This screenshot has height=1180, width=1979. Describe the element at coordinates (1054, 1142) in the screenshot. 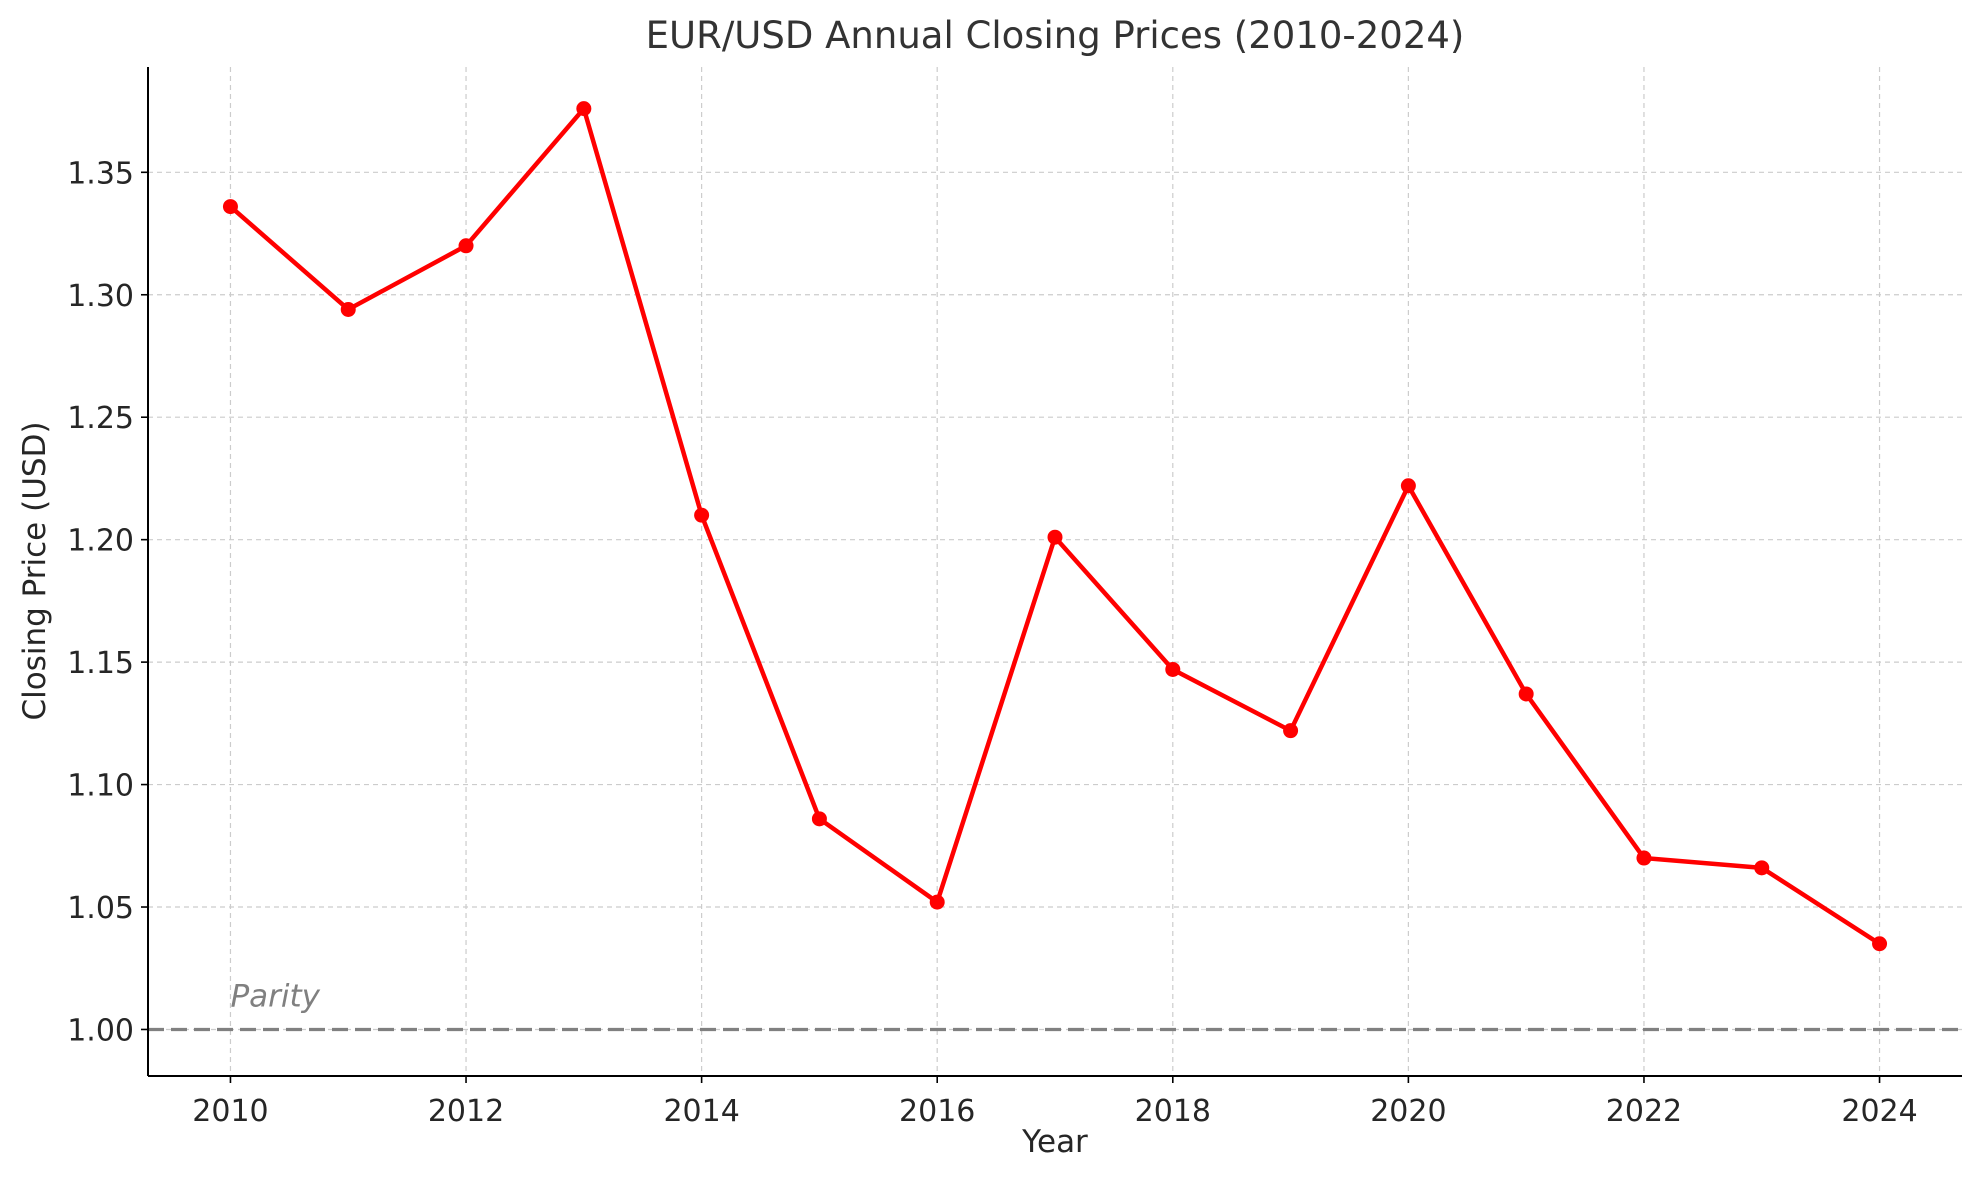

I see `x-axis-title: Year` at that location.